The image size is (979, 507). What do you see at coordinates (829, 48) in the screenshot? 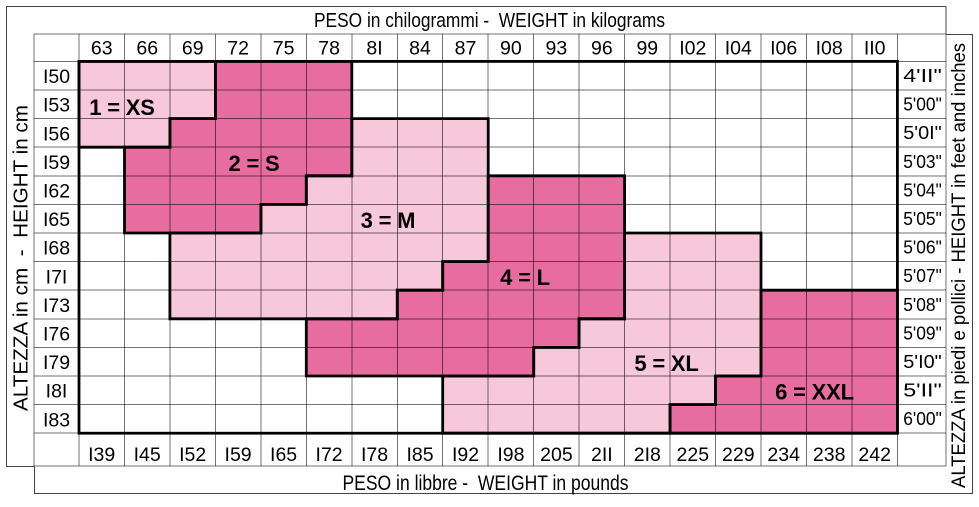
I see `svg-text: I08` at bounding box center [829, 48].